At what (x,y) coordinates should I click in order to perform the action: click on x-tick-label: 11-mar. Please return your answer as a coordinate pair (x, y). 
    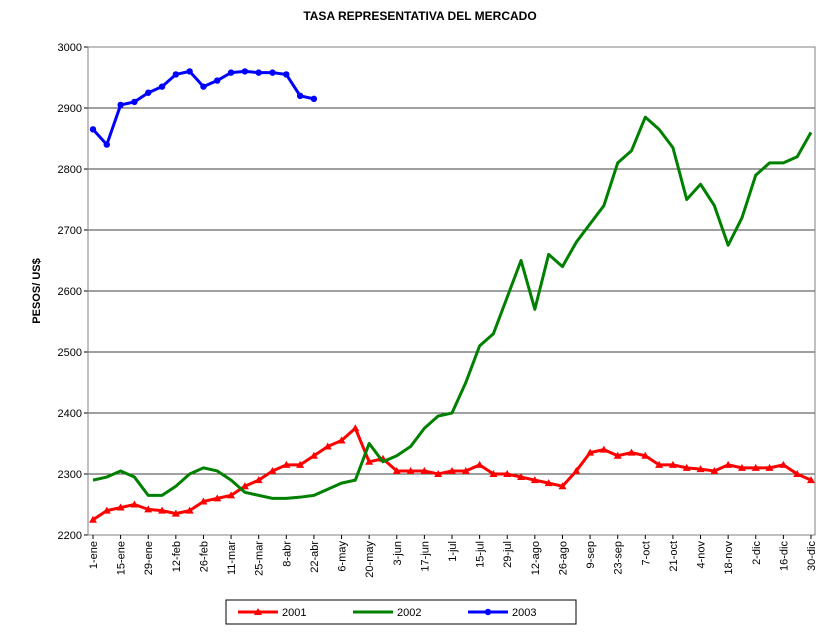
    Looking at the image, I should click on (232, 558).